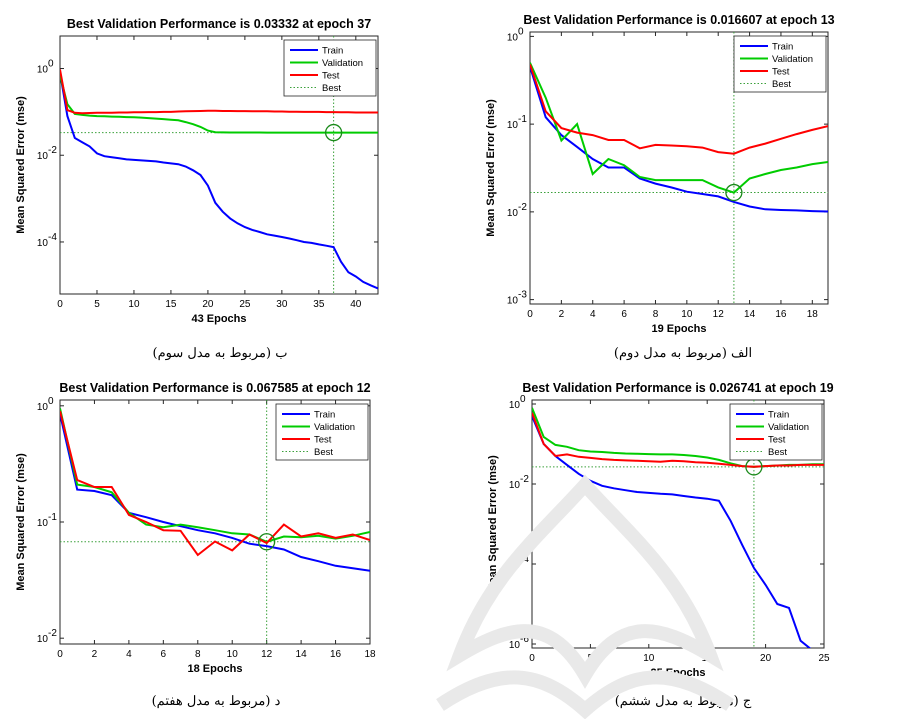 Image resolution: width=897 pixels, height=719 pixels. Describe the element at coordinates (218, 319) in the screenshot. I see `x-axis-label: 43 Epochs` at that location.